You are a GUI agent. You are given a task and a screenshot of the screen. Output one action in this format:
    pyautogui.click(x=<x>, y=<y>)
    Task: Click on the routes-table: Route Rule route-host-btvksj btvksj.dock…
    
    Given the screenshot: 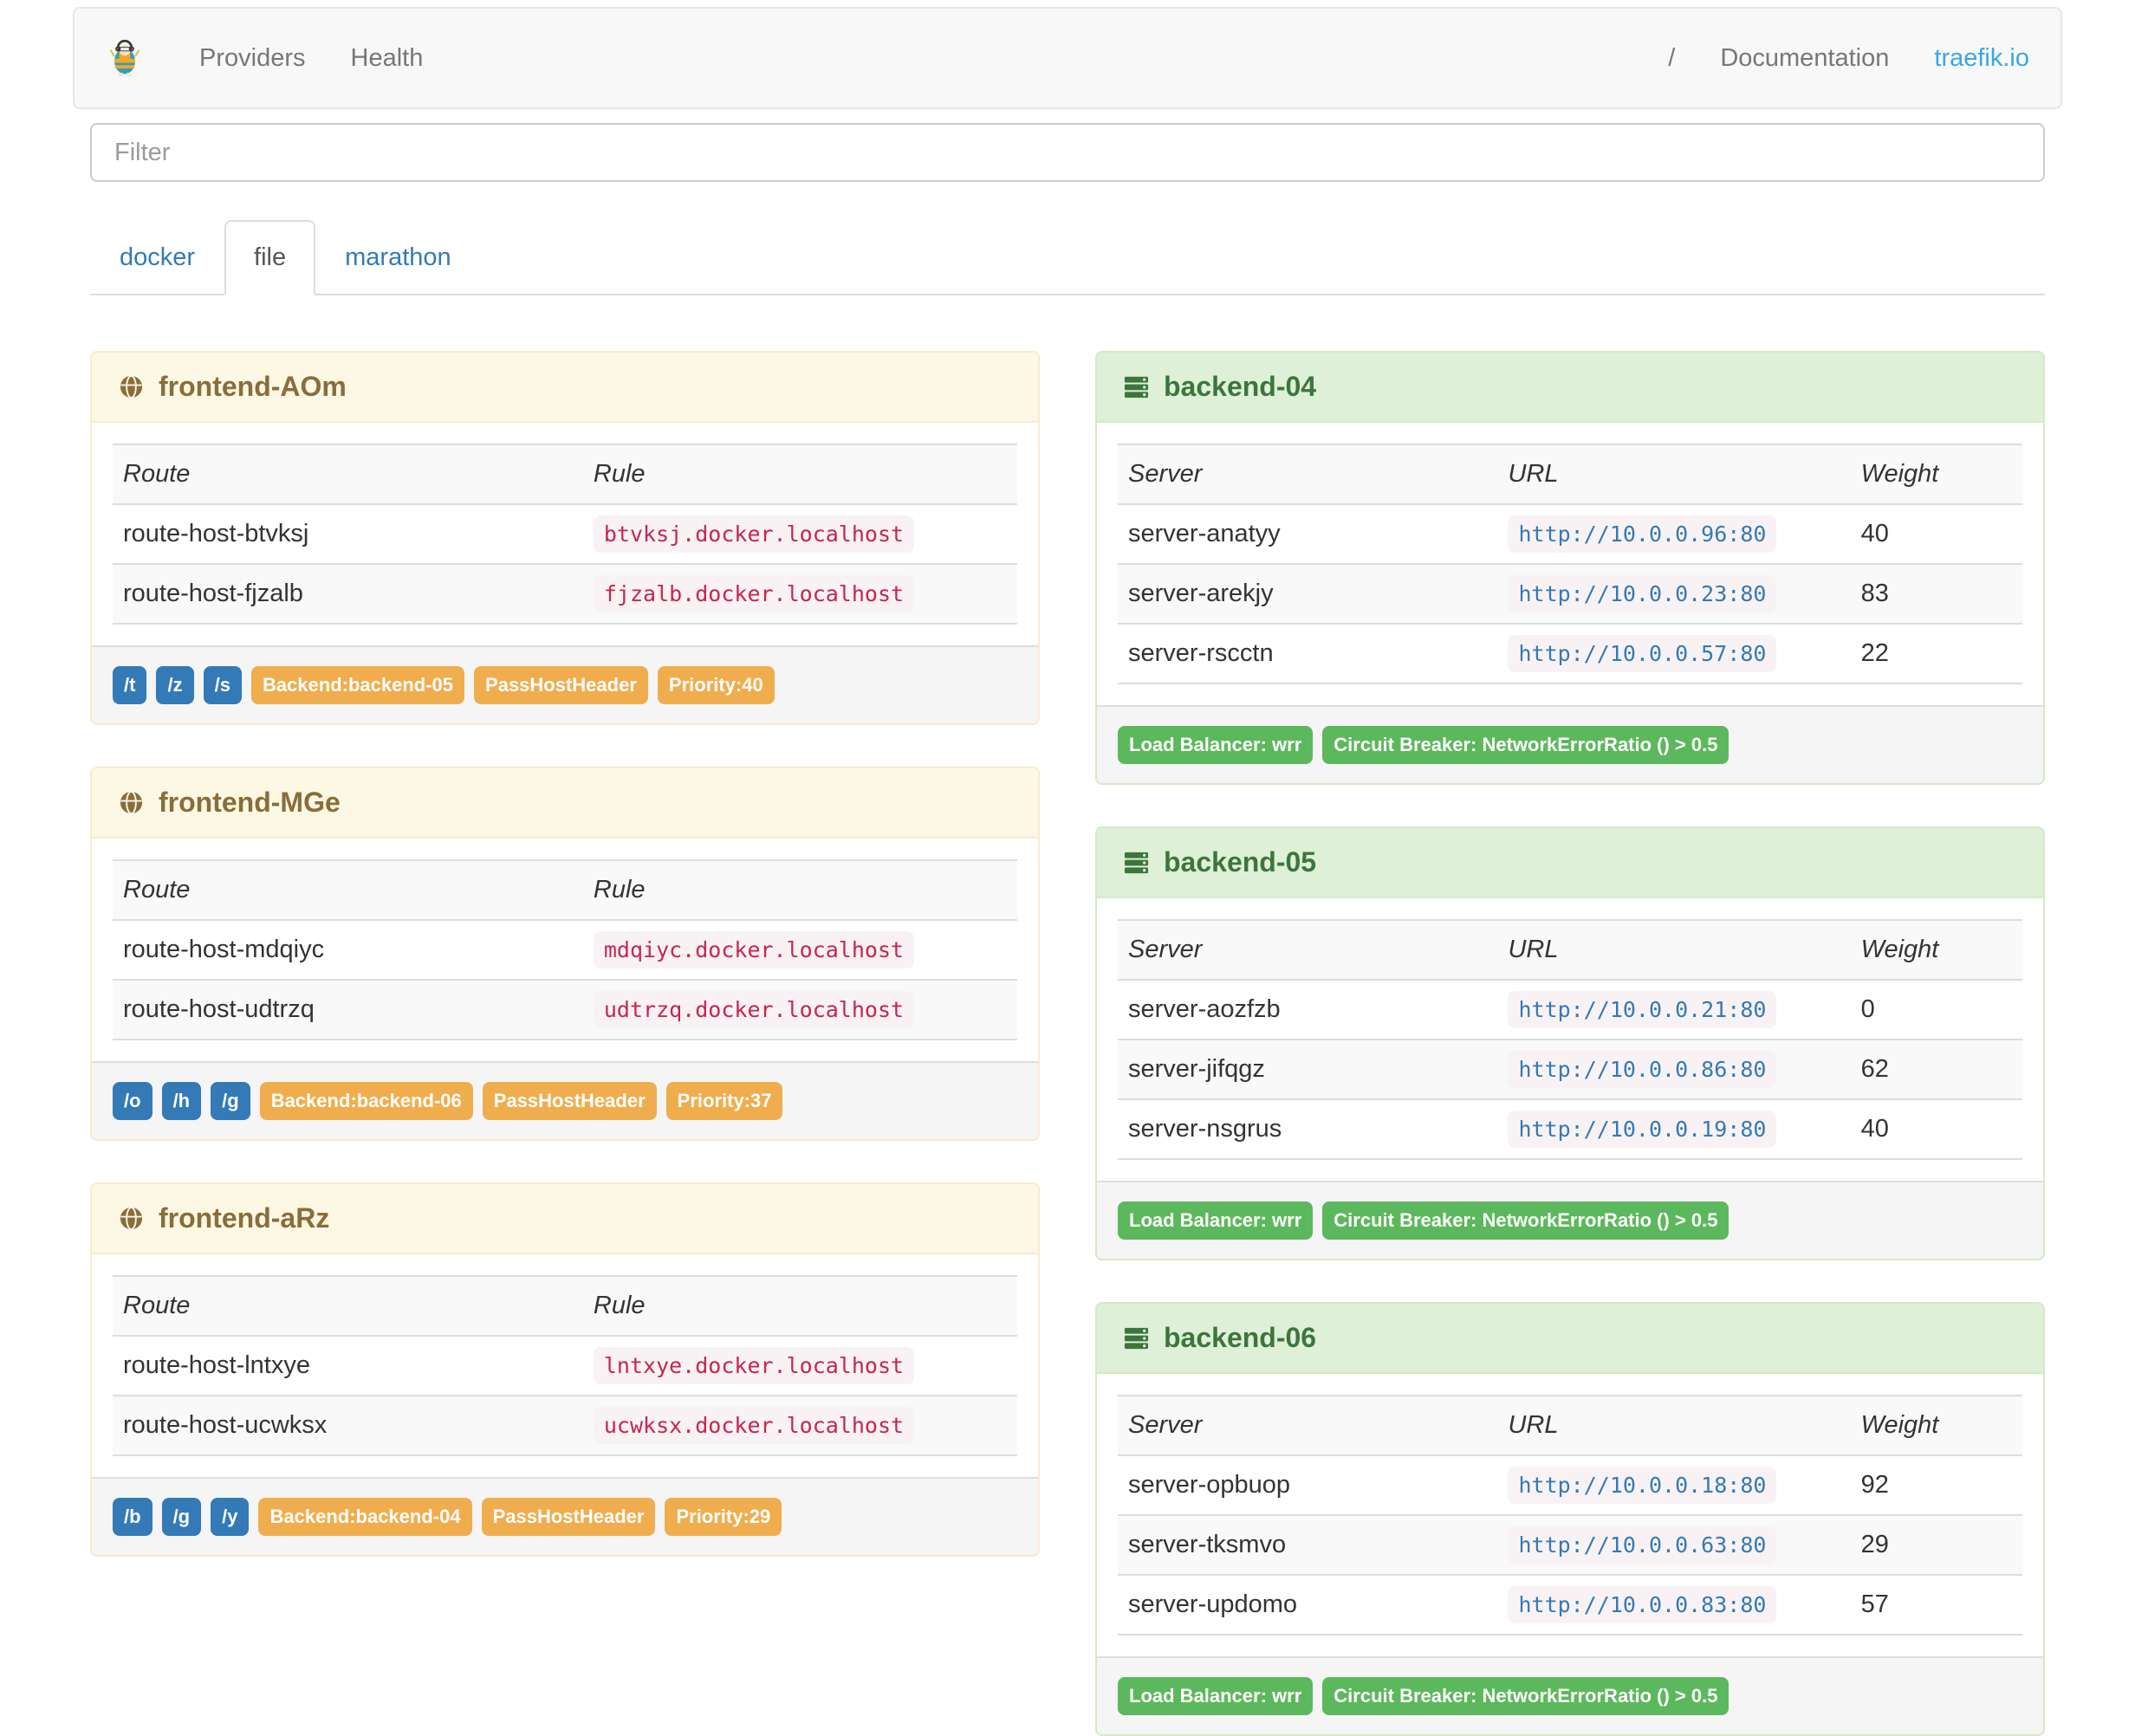 What is the action you would take?
    pyautogui.click(x=565, y=534)
    